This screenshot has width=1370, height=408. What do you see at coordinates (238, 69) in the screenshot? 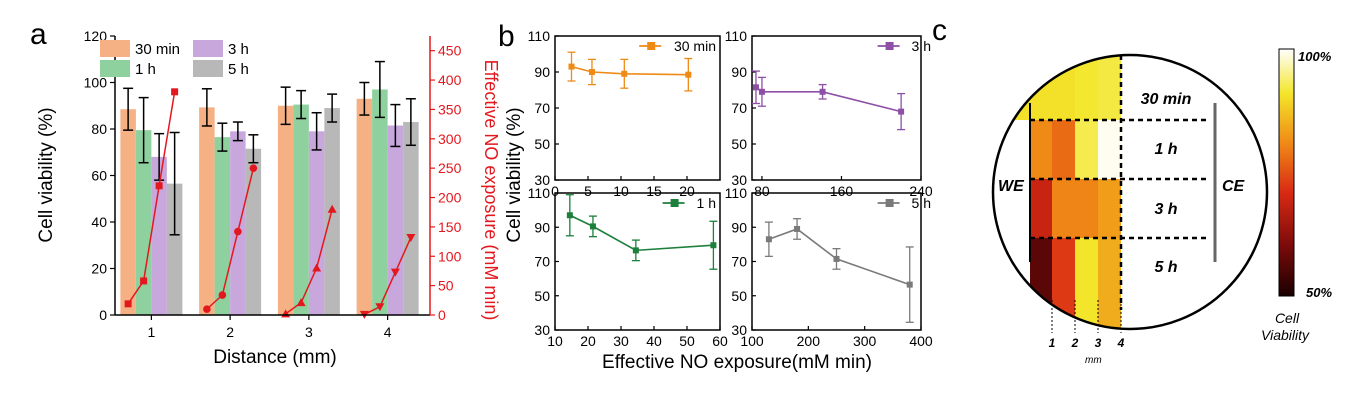
I see `legend-label: 5 h` at bounding box center [238, 69].